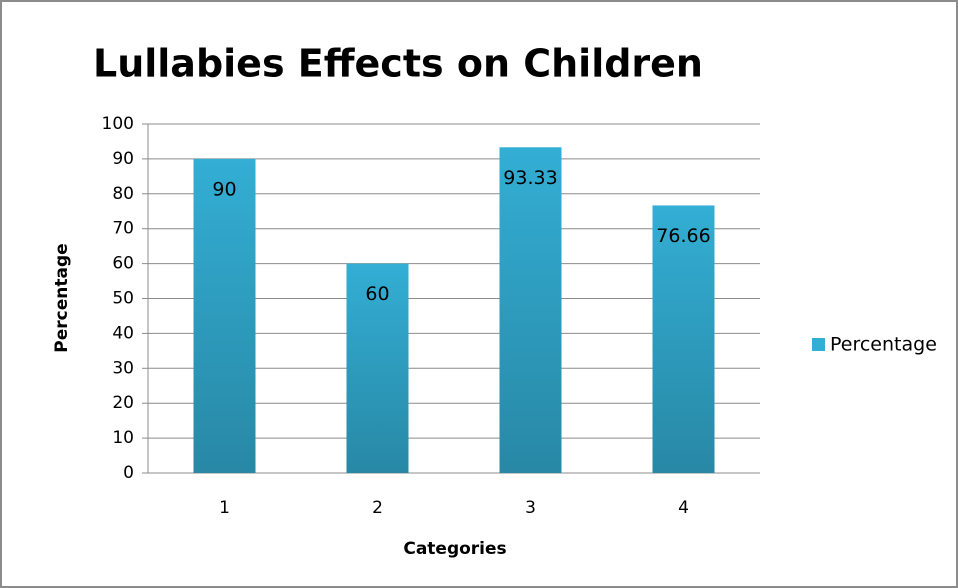 The image size is (958, 588). I want to click on y-tick-label: 80, so click(123, 194).